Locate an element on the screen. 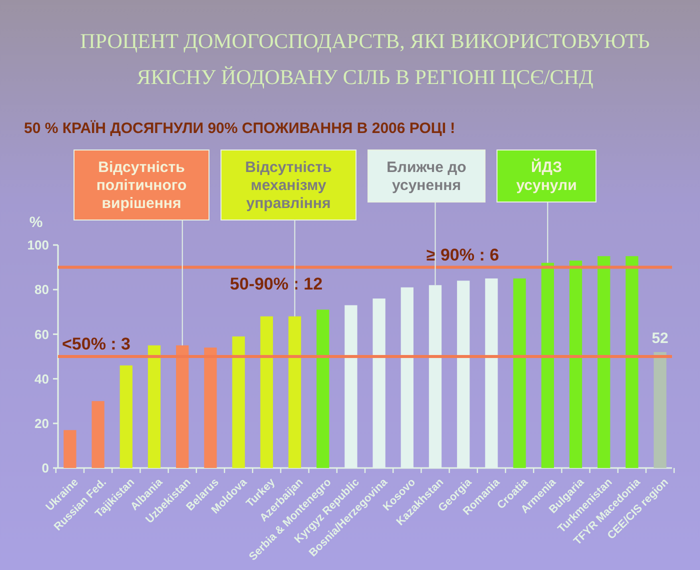  y-tick-label: 0 is located at coordinates (45, 468).